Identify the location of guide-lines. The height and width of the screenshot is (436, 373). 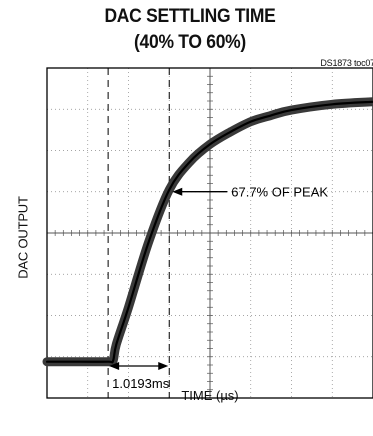
(138, 233).